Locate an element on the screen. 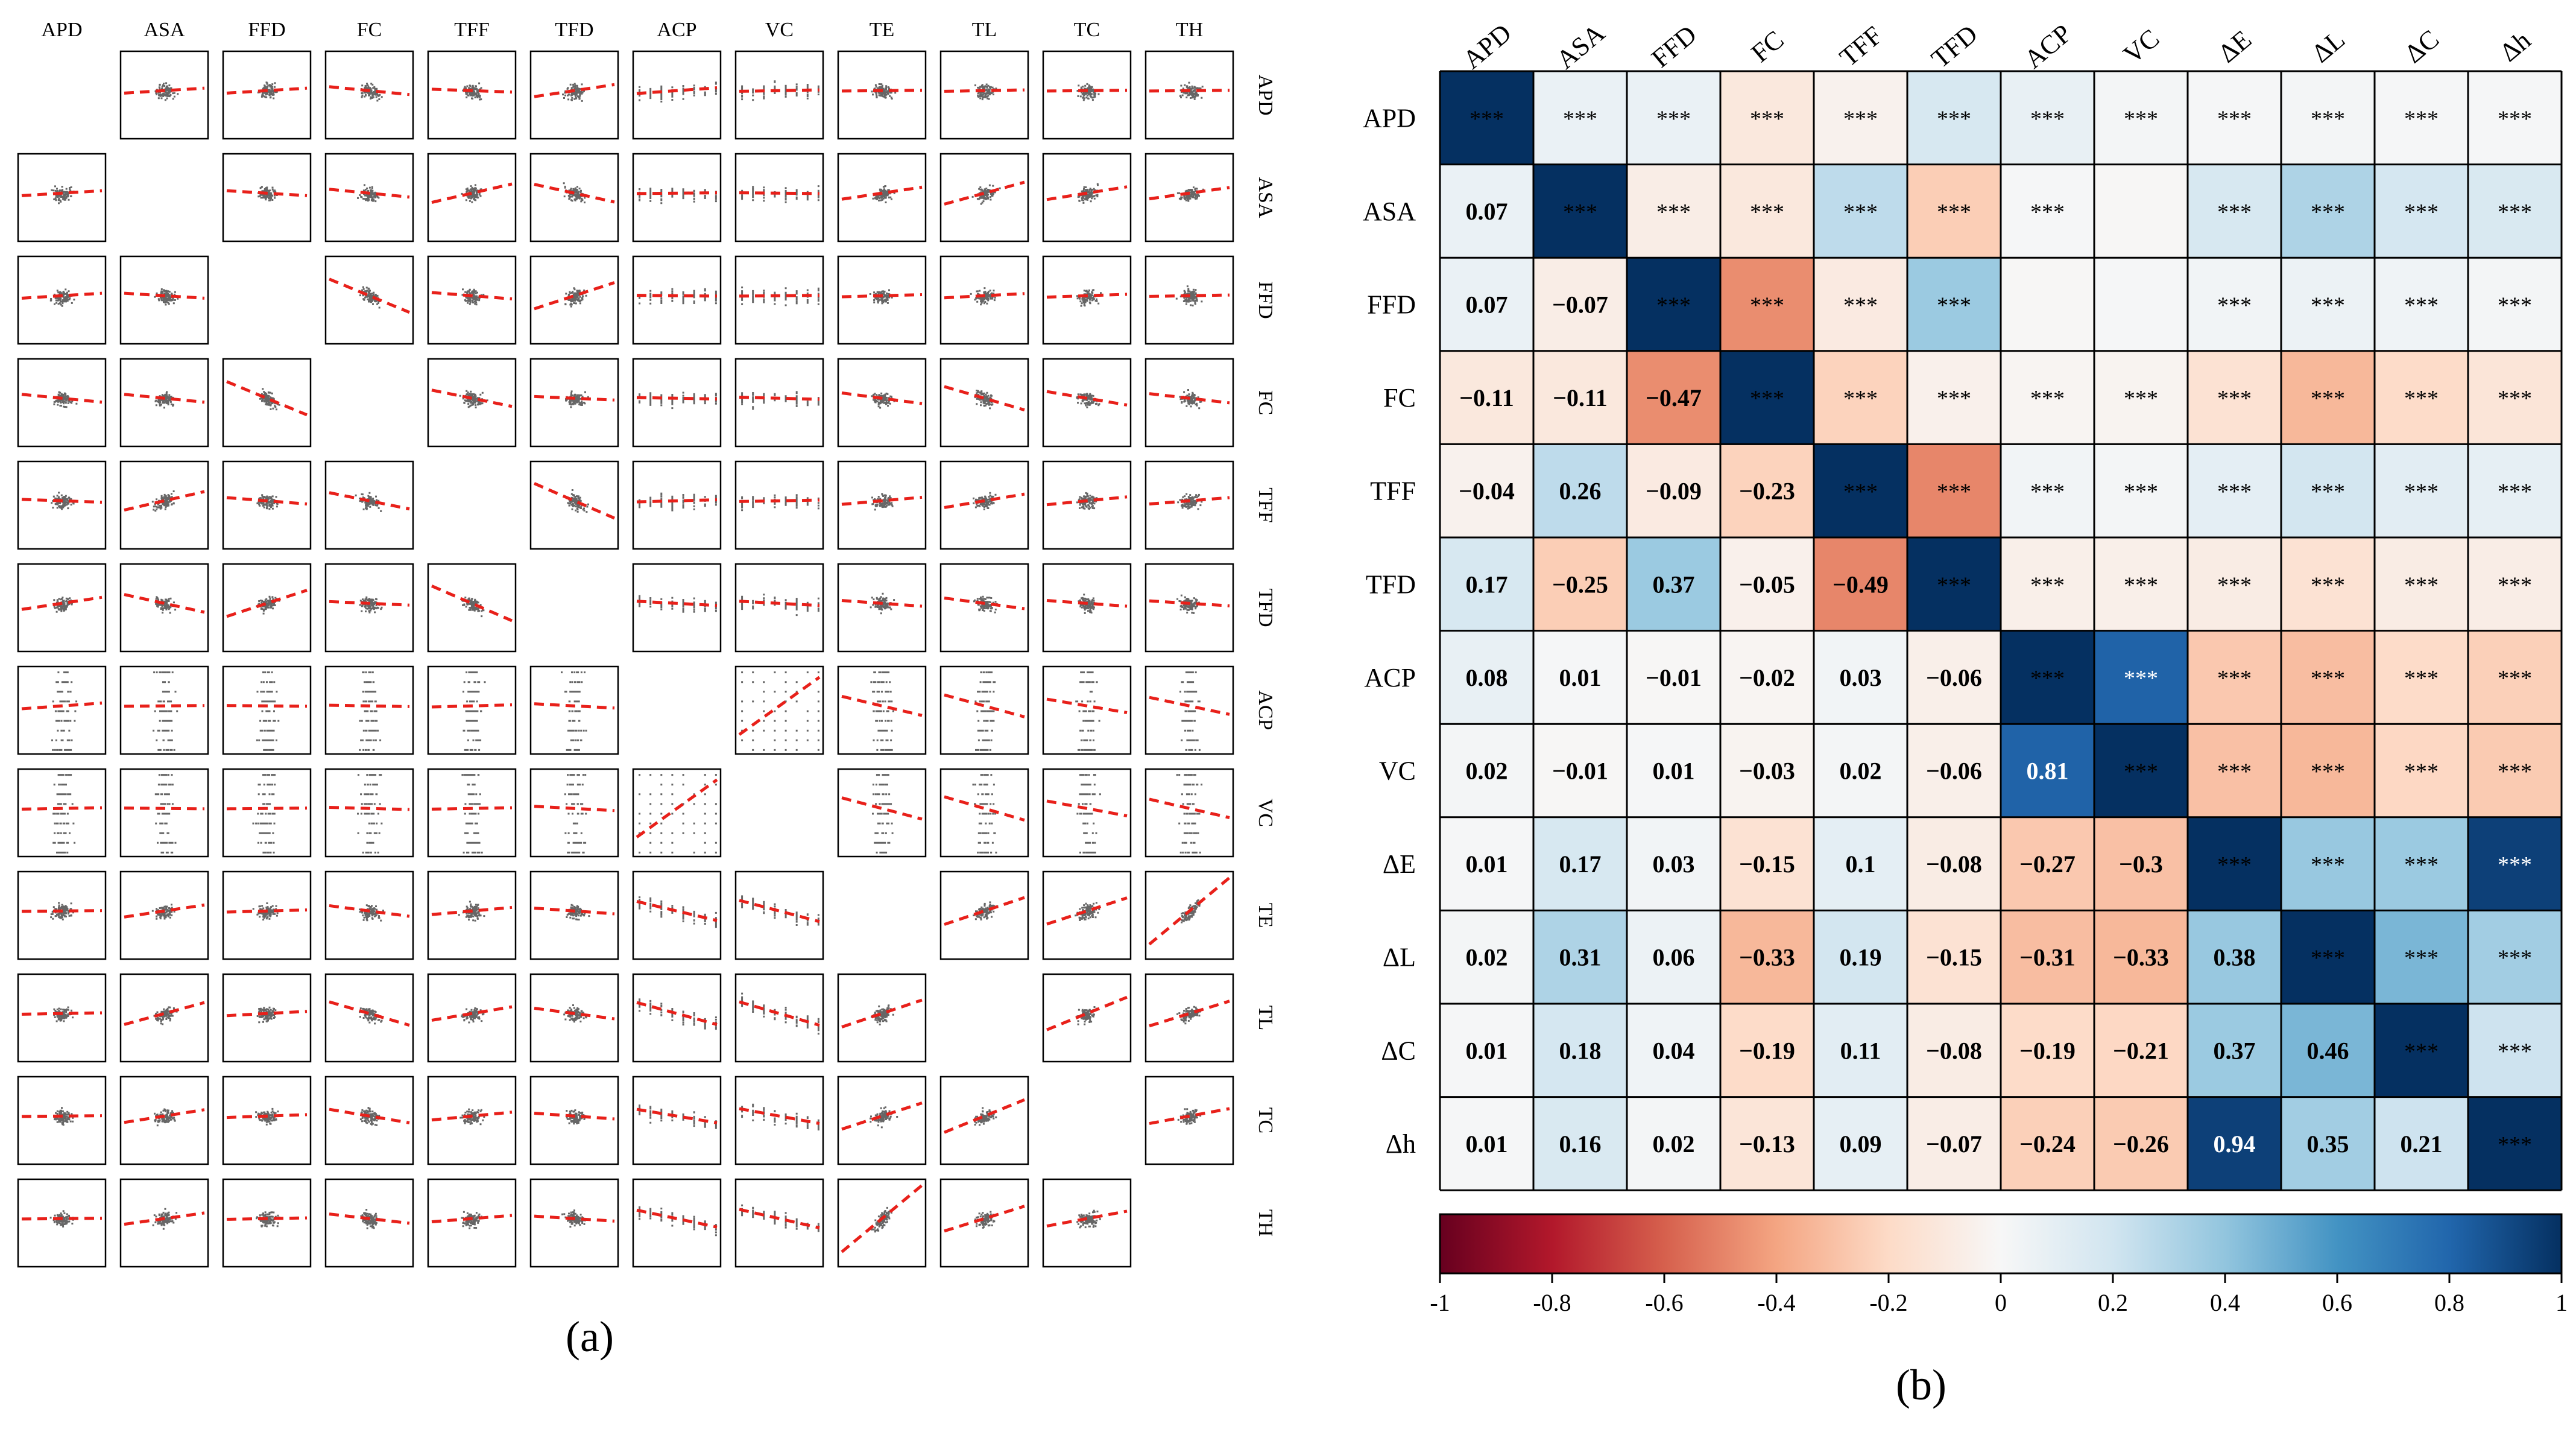  correlation-value: 0.01 is located at coordinates (1674, 772).